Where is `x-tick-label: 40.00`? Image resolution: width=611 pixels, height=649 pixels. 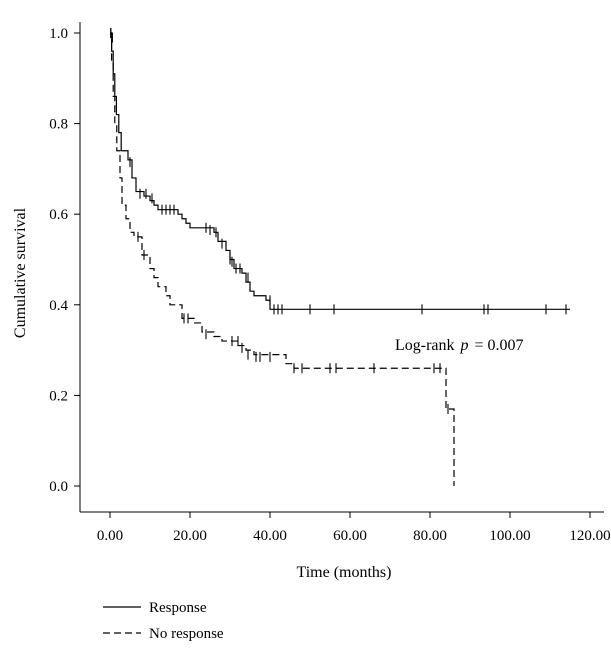 x-tick-label: 40.00 is located at coordinates (270, 536).